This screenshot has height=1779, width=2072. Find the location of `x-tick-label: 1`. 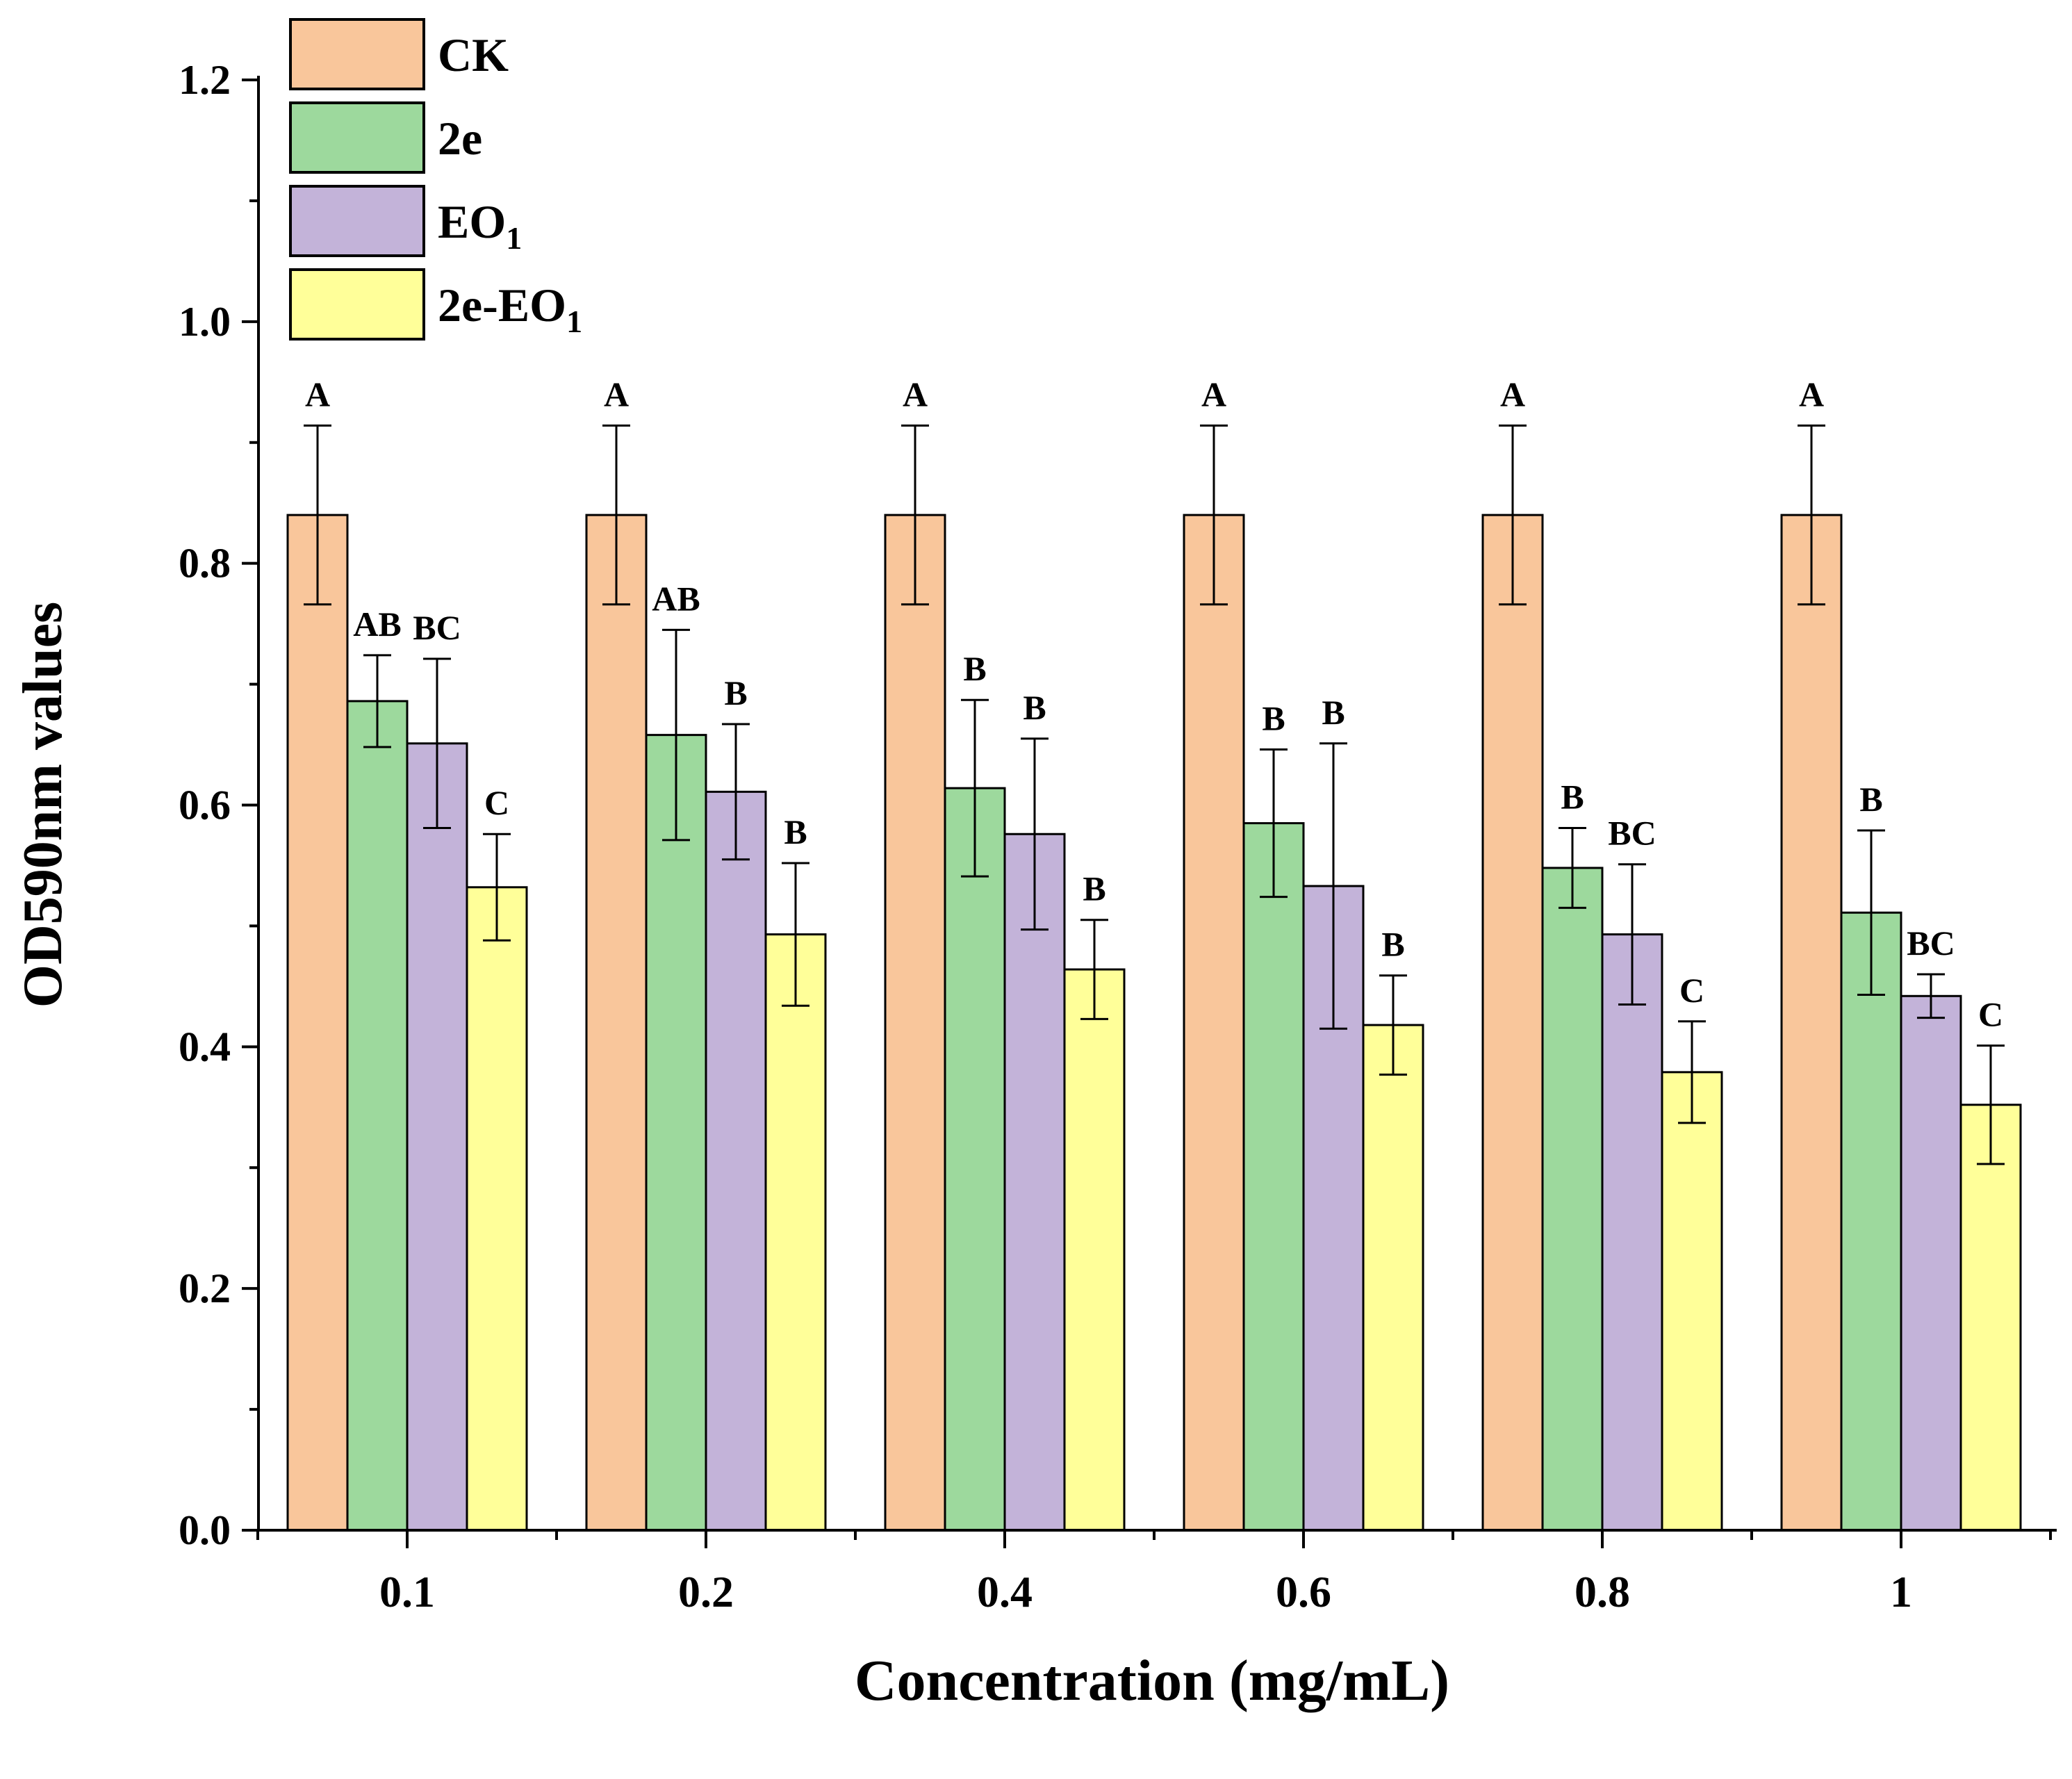

x-tick-label: 1 is located at coordinates (1901, 1592).